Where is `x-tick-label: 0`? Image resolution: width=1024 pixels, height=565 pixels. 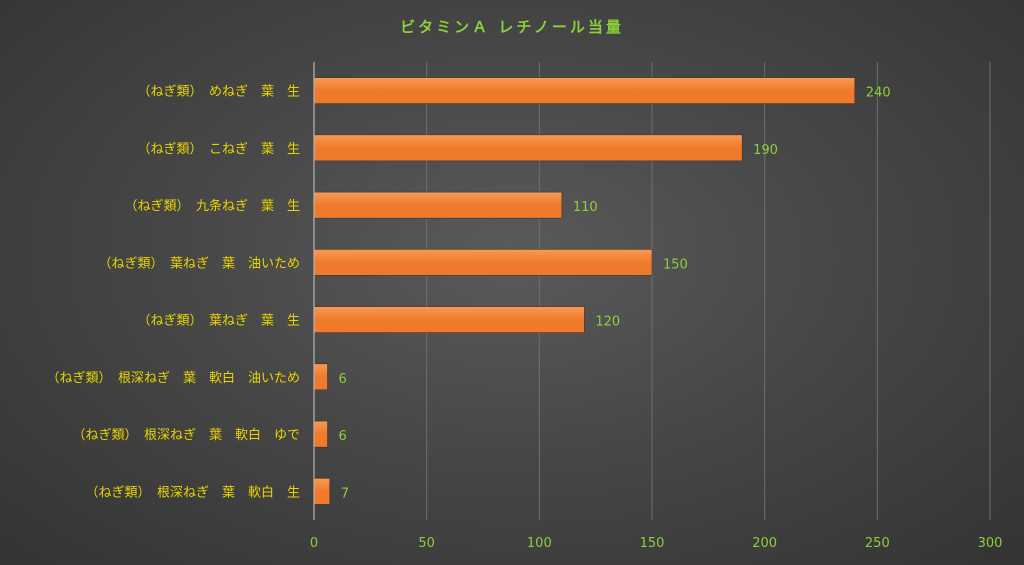 x-tick-label: 0 is located at coordinates (314, 543).